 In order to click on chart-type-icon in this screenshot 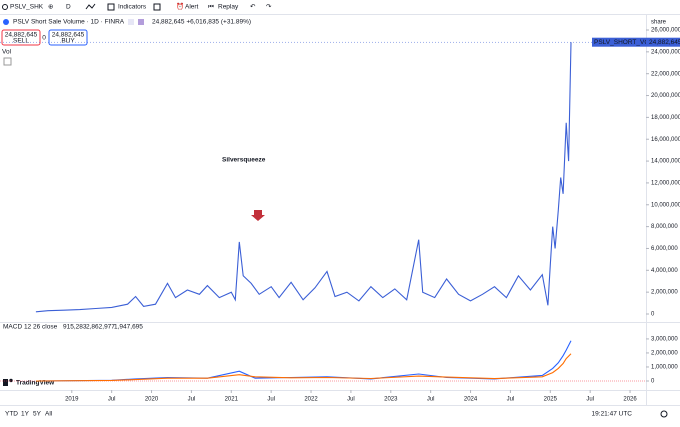, I will do `click(90, 6)`.